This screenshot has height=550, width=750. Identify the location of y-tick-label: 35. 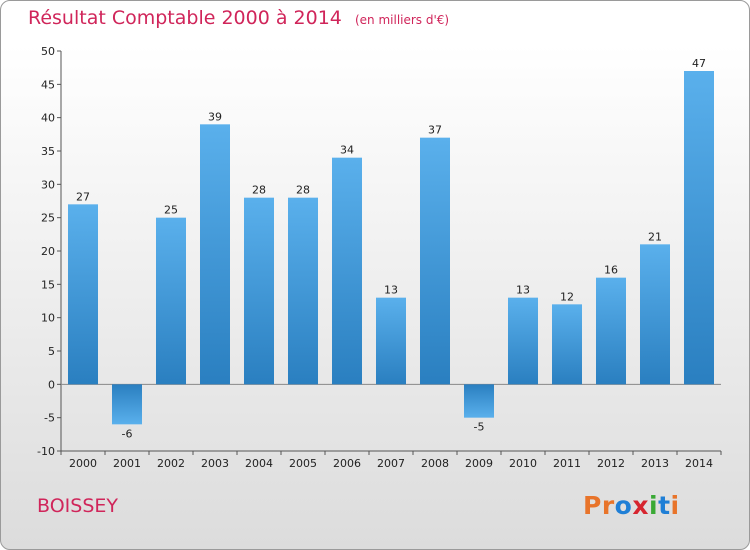
(48, 151).